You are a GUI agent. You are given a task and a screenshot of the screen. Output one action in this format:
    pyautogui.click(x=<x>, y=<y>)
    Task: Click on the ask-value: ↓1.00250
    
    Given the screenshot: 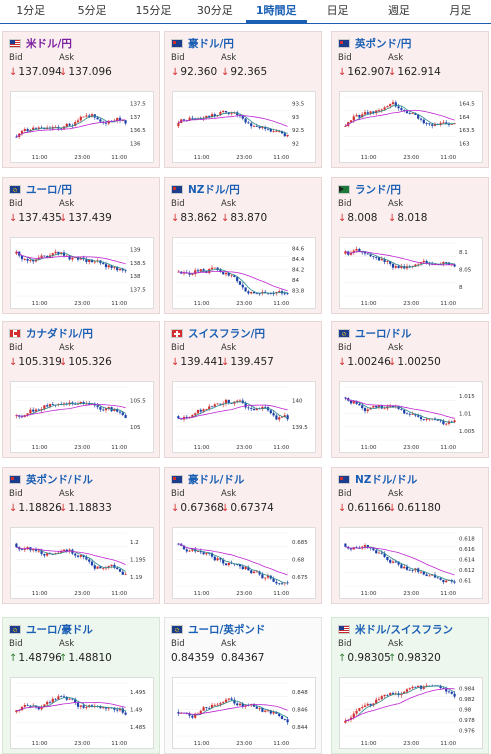 What is the action you would take?
    pyautogui.click(x=414, y=362)
    